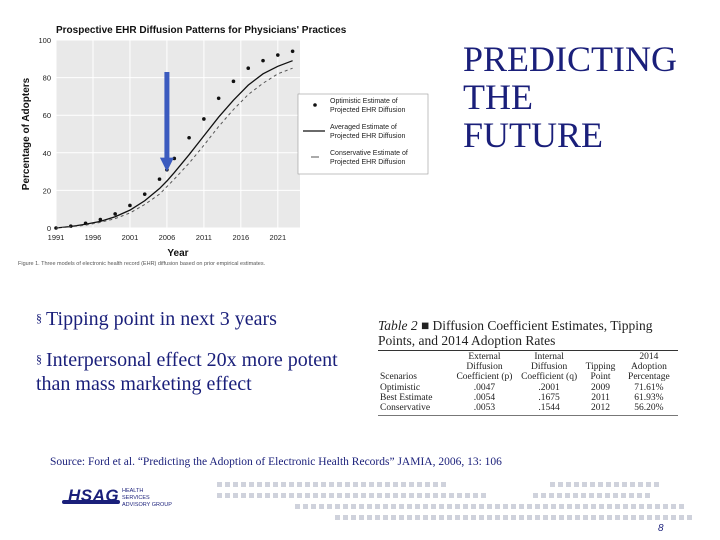 The image size is (720, 540). What do you see at coordinates (115, 499) in the screenshot?
I see `hsag-logo: HSAG HEALTH SERVICES ADVISORY GROUP` at bounding box center [115, 499].